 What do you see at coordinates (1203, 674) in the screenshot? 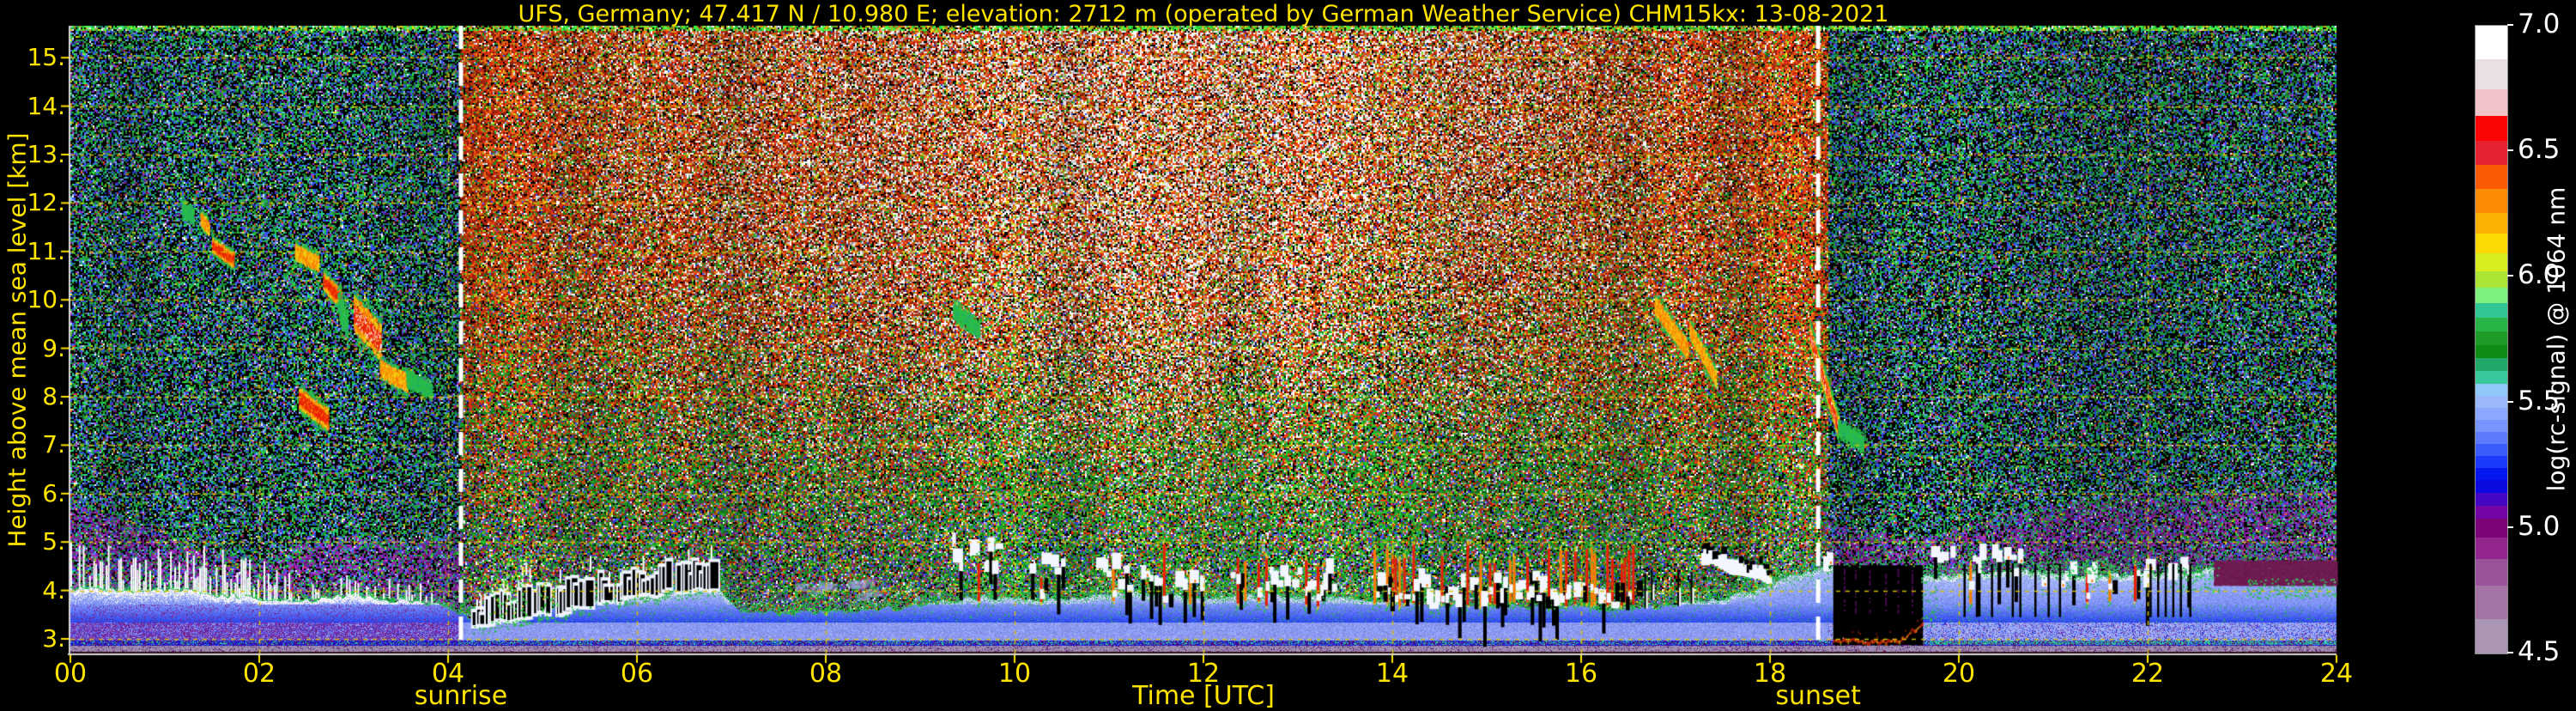
I see `x-tick-12: 12` at bounding box center [1203, 674].